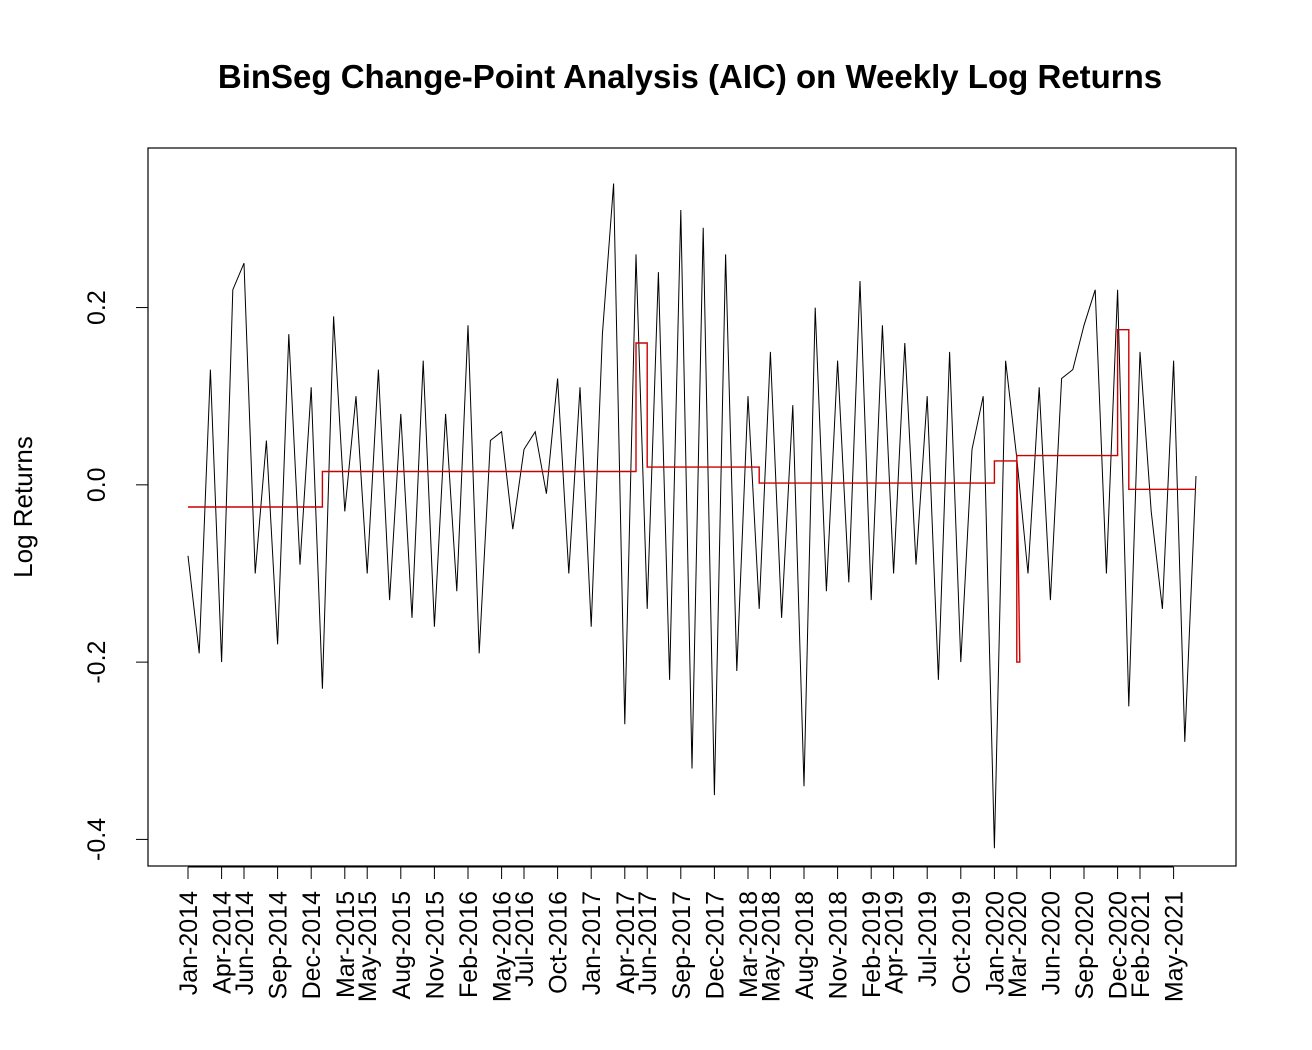  I want to click on x-tick-label: Sep-2017, so click(682, 945).